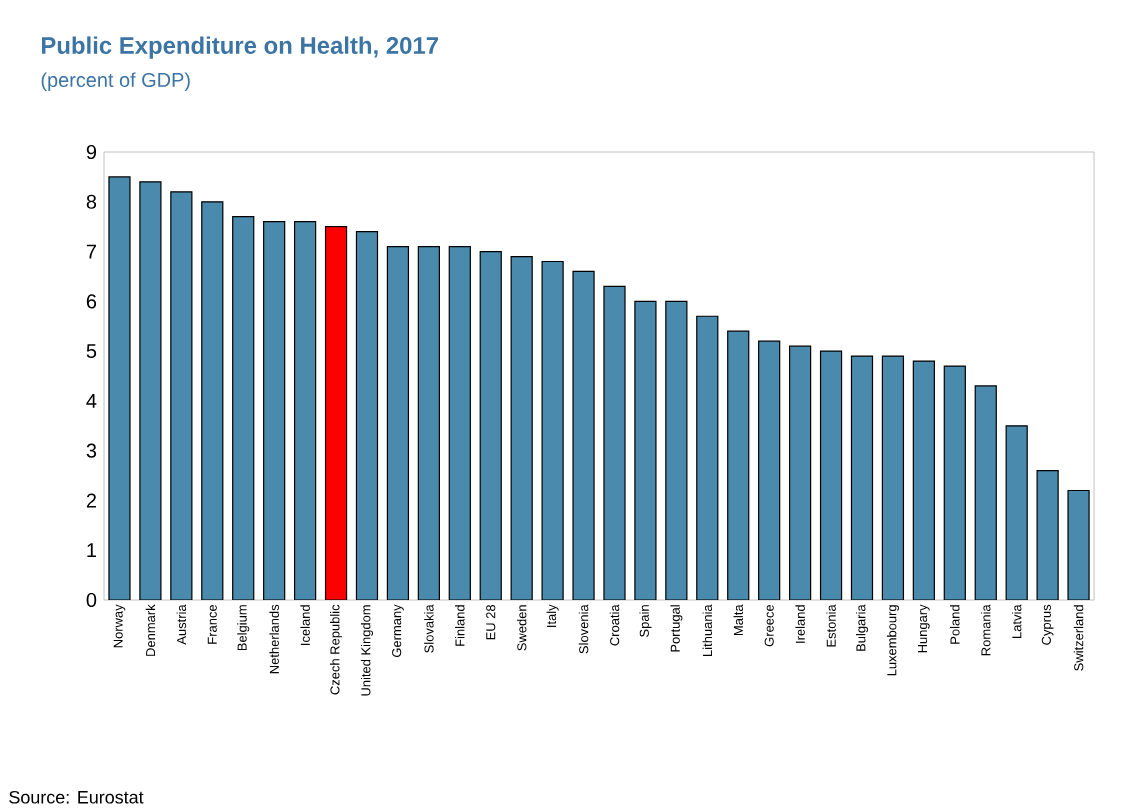 This screenshot has height=810, width=1126. What do you see at coordinates (91, 450) in the screenshot?
I see `y-tick-label: 3` at bounding box center [91, 450].